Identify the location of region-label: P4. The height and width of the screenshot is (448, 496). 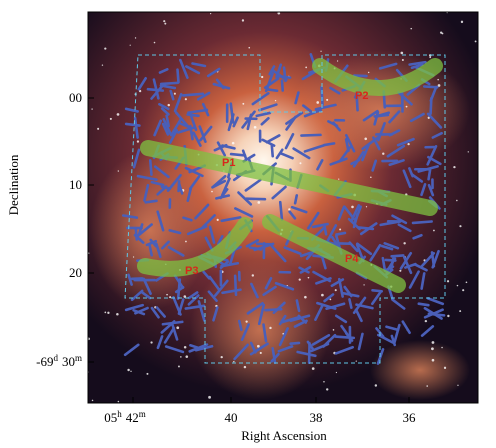
(352, 259).